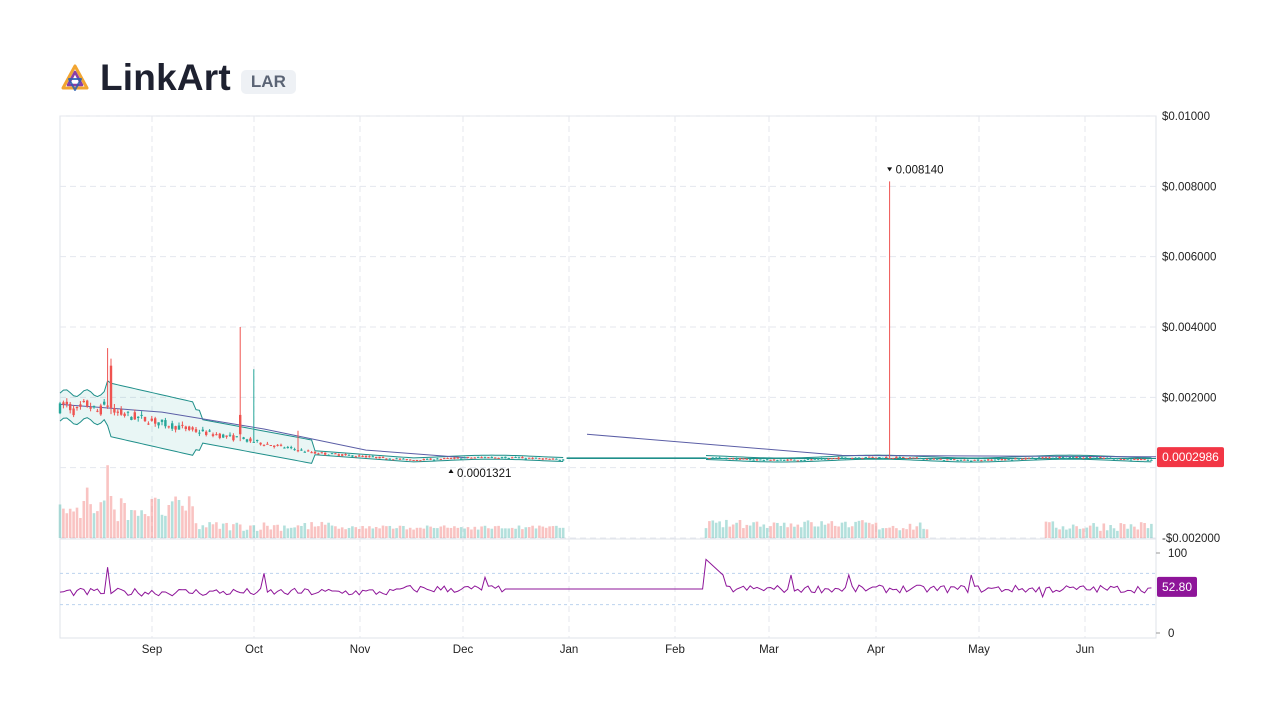 The width and height of the screenshot is (1280, 720). What do you see at coordinates (264, 431) in the screenshot?
I see `ma-line` at bounding box center [264, 431].